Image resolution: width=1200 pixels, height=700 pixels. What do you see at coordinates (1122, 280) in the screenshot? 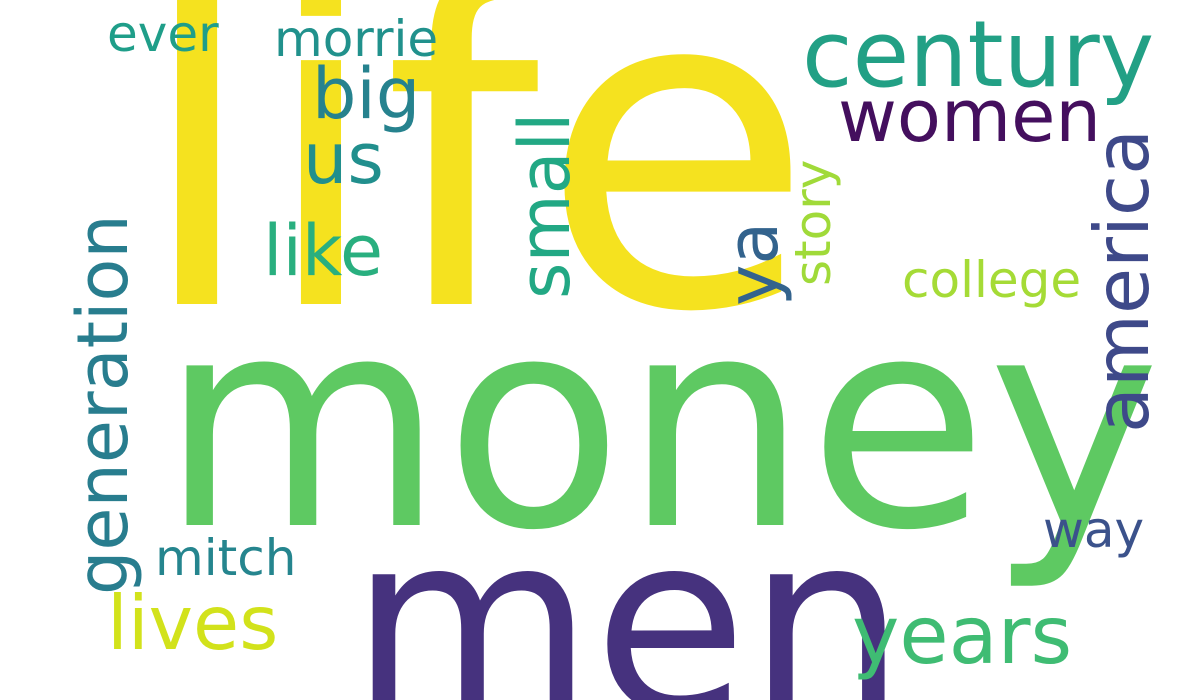
I see `word-america: america` at bounding box center [1122, 280].